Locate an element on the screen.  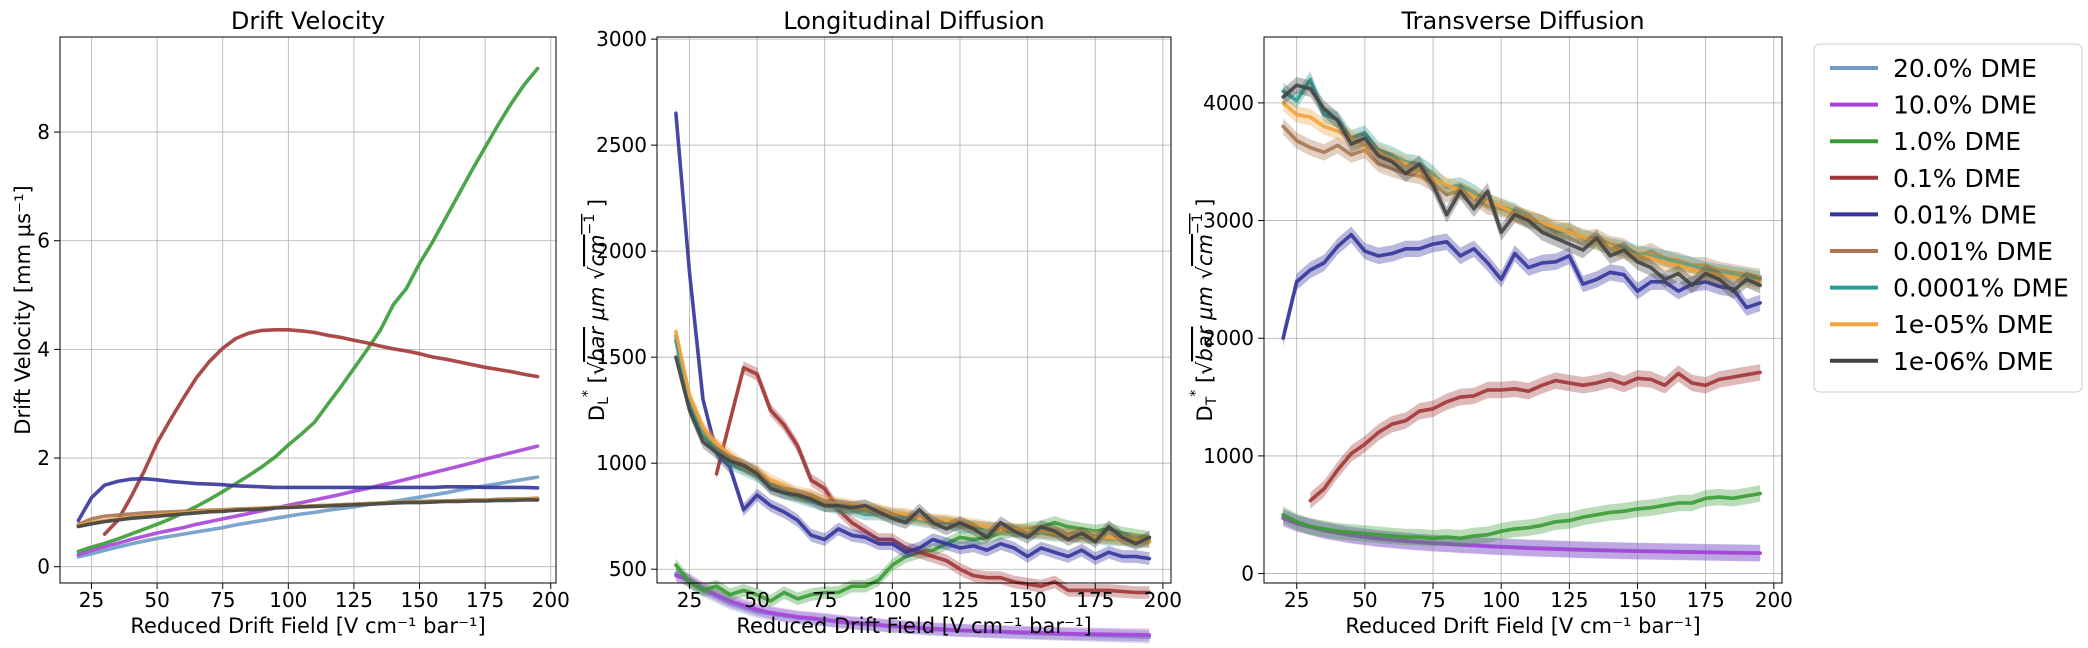
y-tick-label: 4 is located at coordinates (43, 349).